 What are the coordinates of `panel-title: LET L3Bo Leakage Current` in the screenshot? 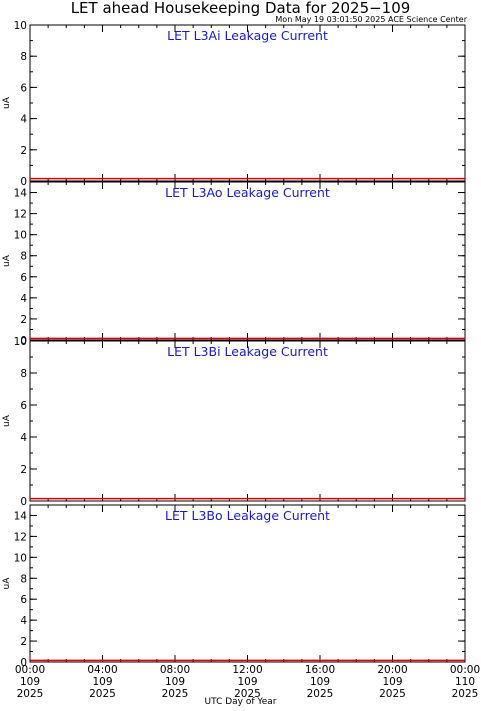 It's located at (247, 515).